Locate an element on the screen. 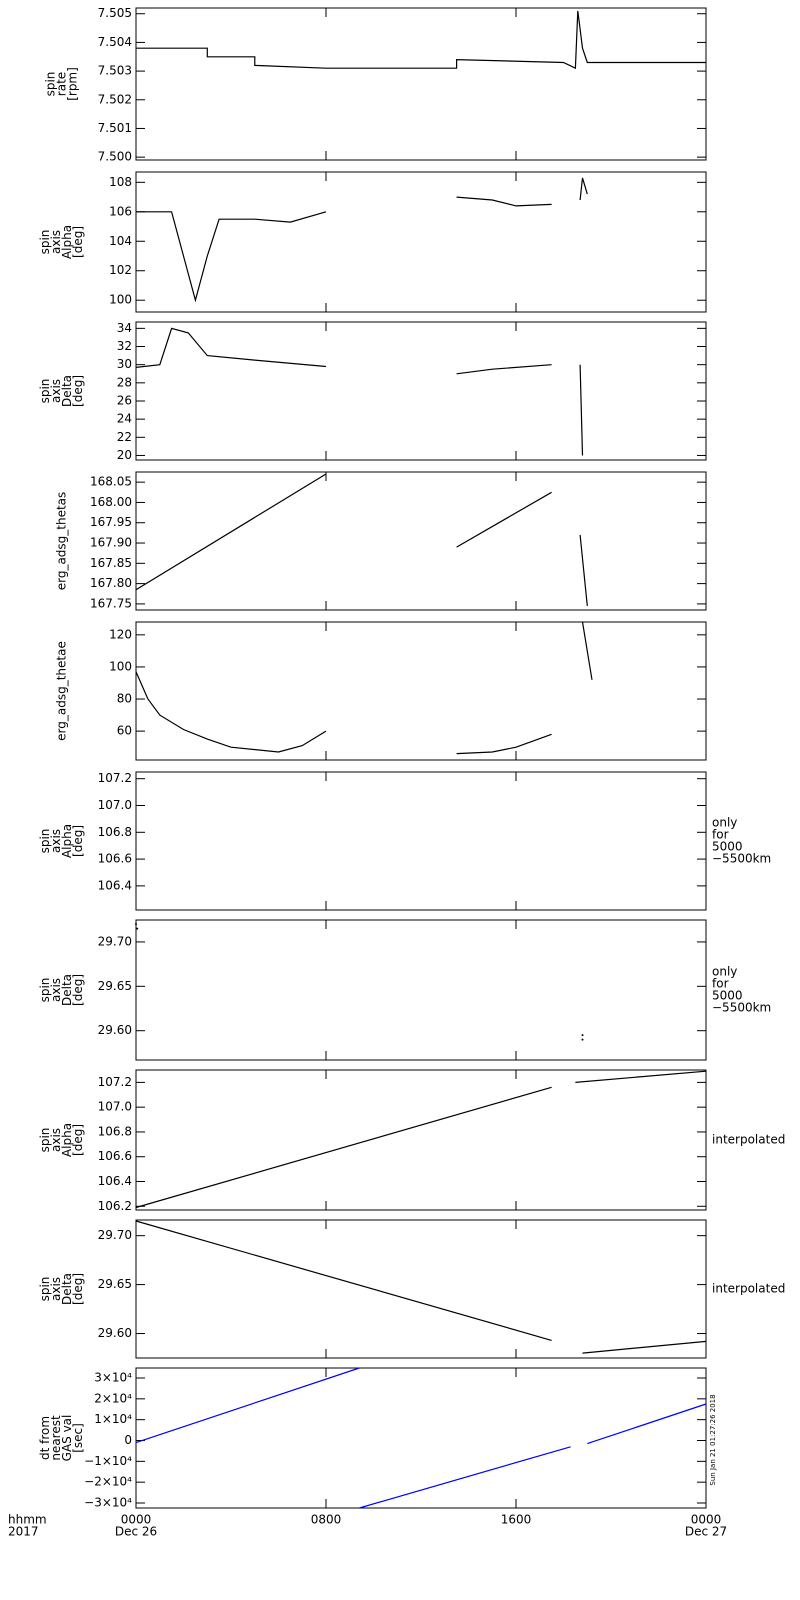 The height and width of the screenshot is (1600, 800). y-tick-label: 32 is located at coordinates (124, 346).